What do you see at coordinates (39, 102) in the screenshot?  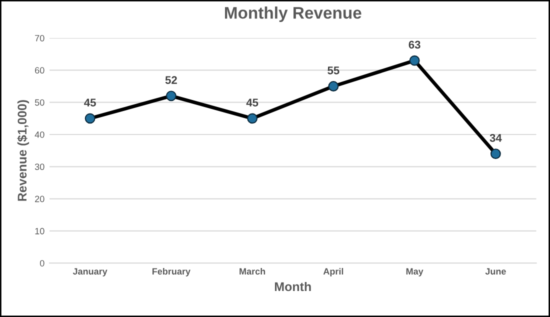 I see `y-tick-label: 50` at bounding box center [39, 102].